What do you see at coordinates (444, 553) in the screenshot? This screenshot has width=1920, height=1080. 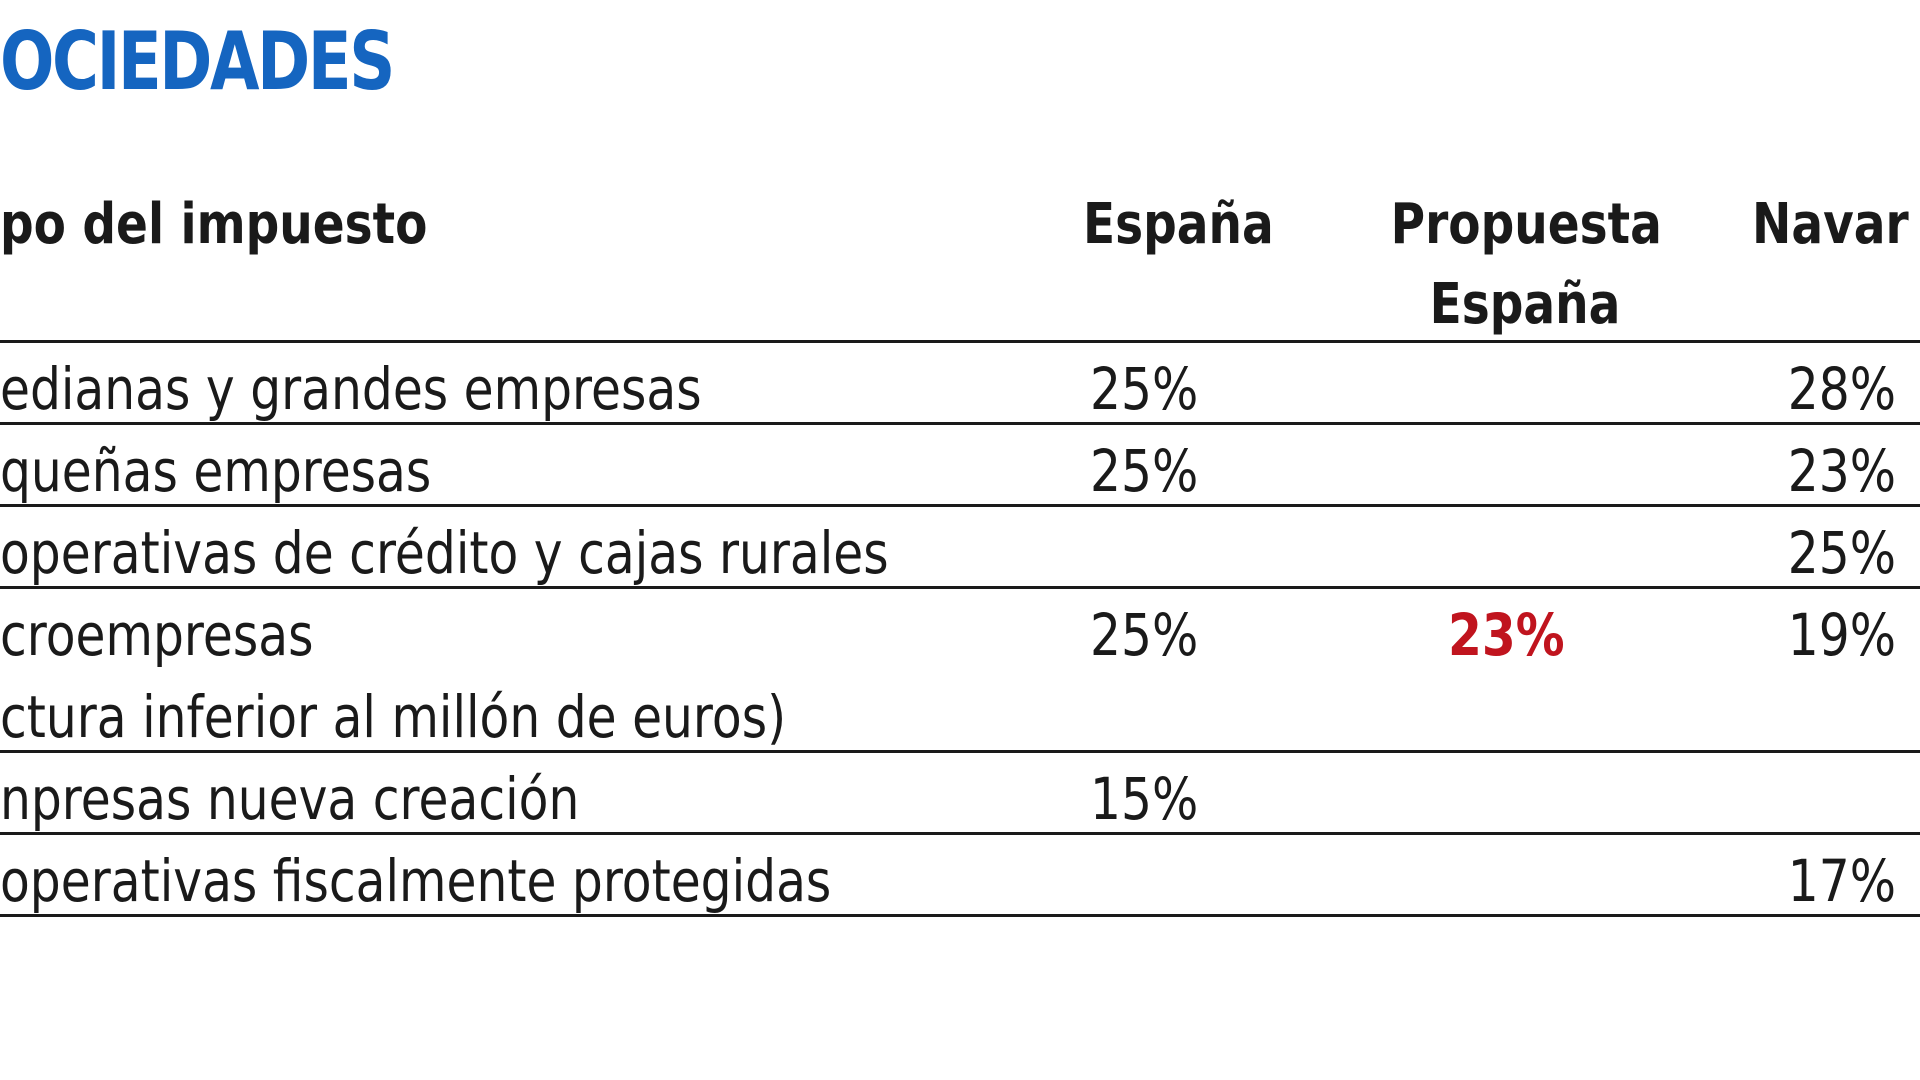 I see `row-label: operativas de crédito y cajas rurales` at bounding box center [444, 553].